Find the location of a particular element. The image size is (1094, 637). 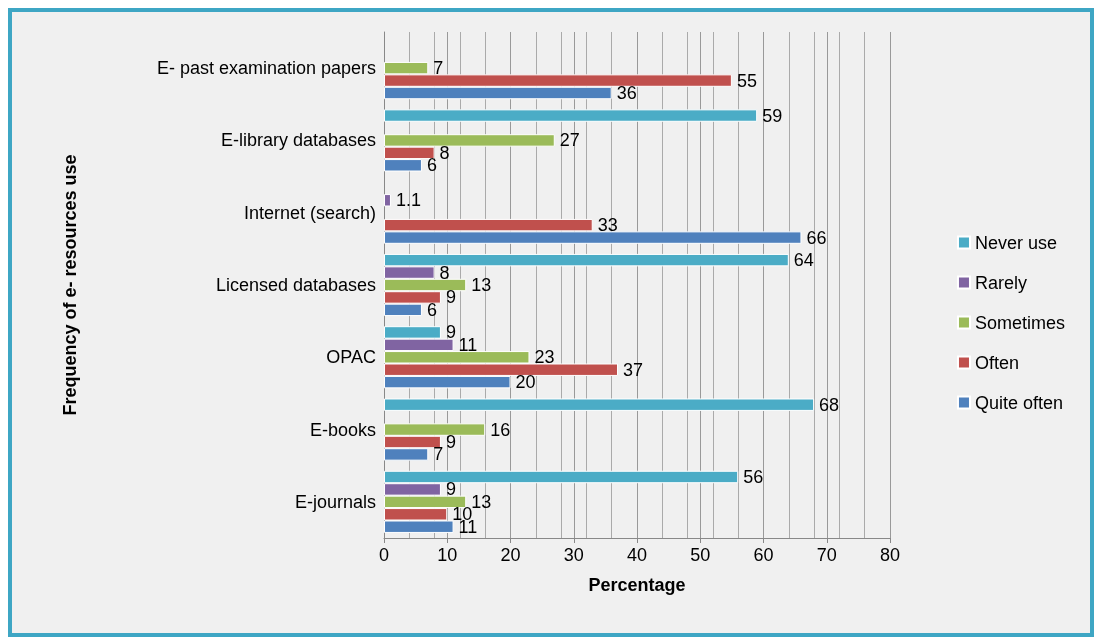

data-label: 20 is located at coordinates (525, 382).